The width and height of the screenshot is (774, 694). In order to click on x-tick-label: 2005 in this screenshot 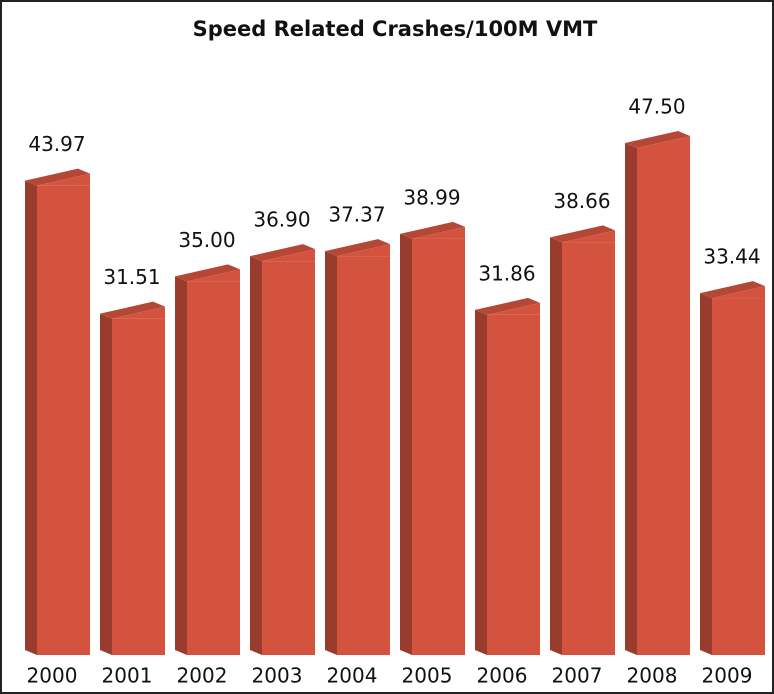, I will do `click(427, 676)`.